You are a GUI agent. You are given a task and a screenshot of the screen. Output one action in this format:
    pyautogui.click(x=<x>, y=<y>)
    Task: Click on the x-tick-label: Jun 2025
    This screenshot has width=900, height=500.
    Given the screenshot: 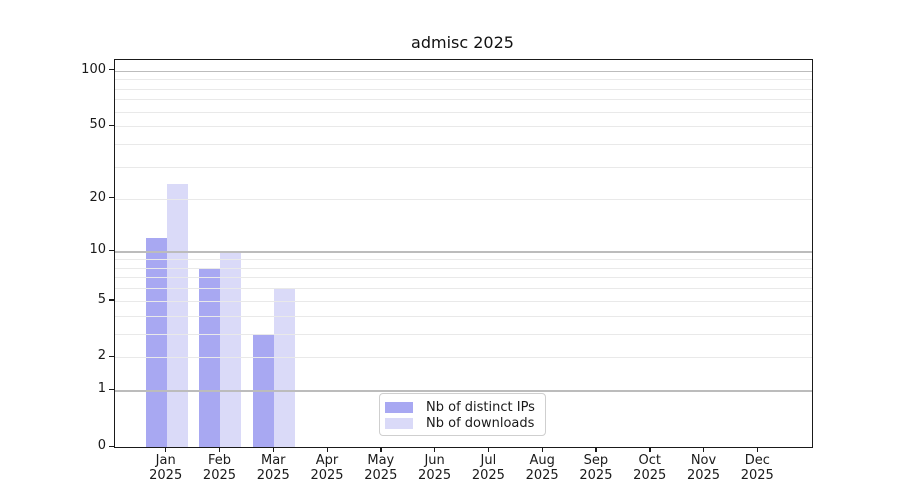 What is the action you would take?
    pyautogui.click(x=435, y=468)
    